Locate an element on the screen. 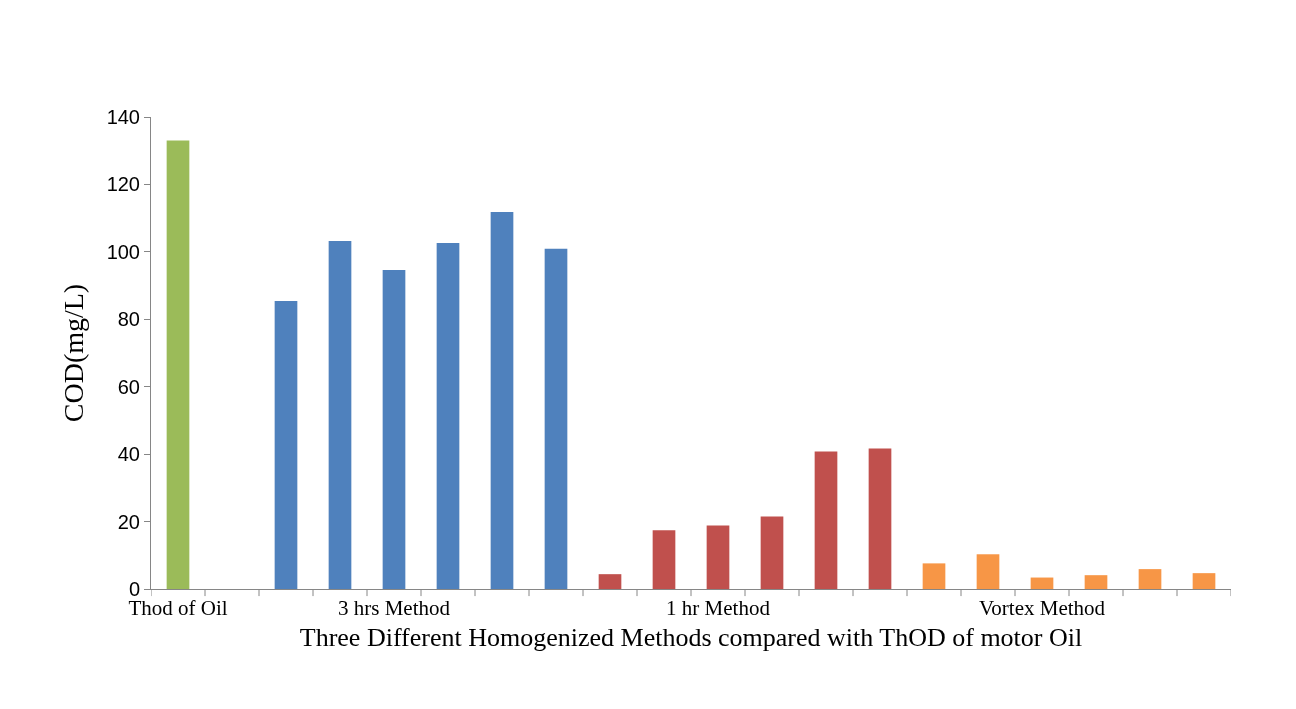  x-tick-label: 3 hrs Method is located at coordinates (394, 608).